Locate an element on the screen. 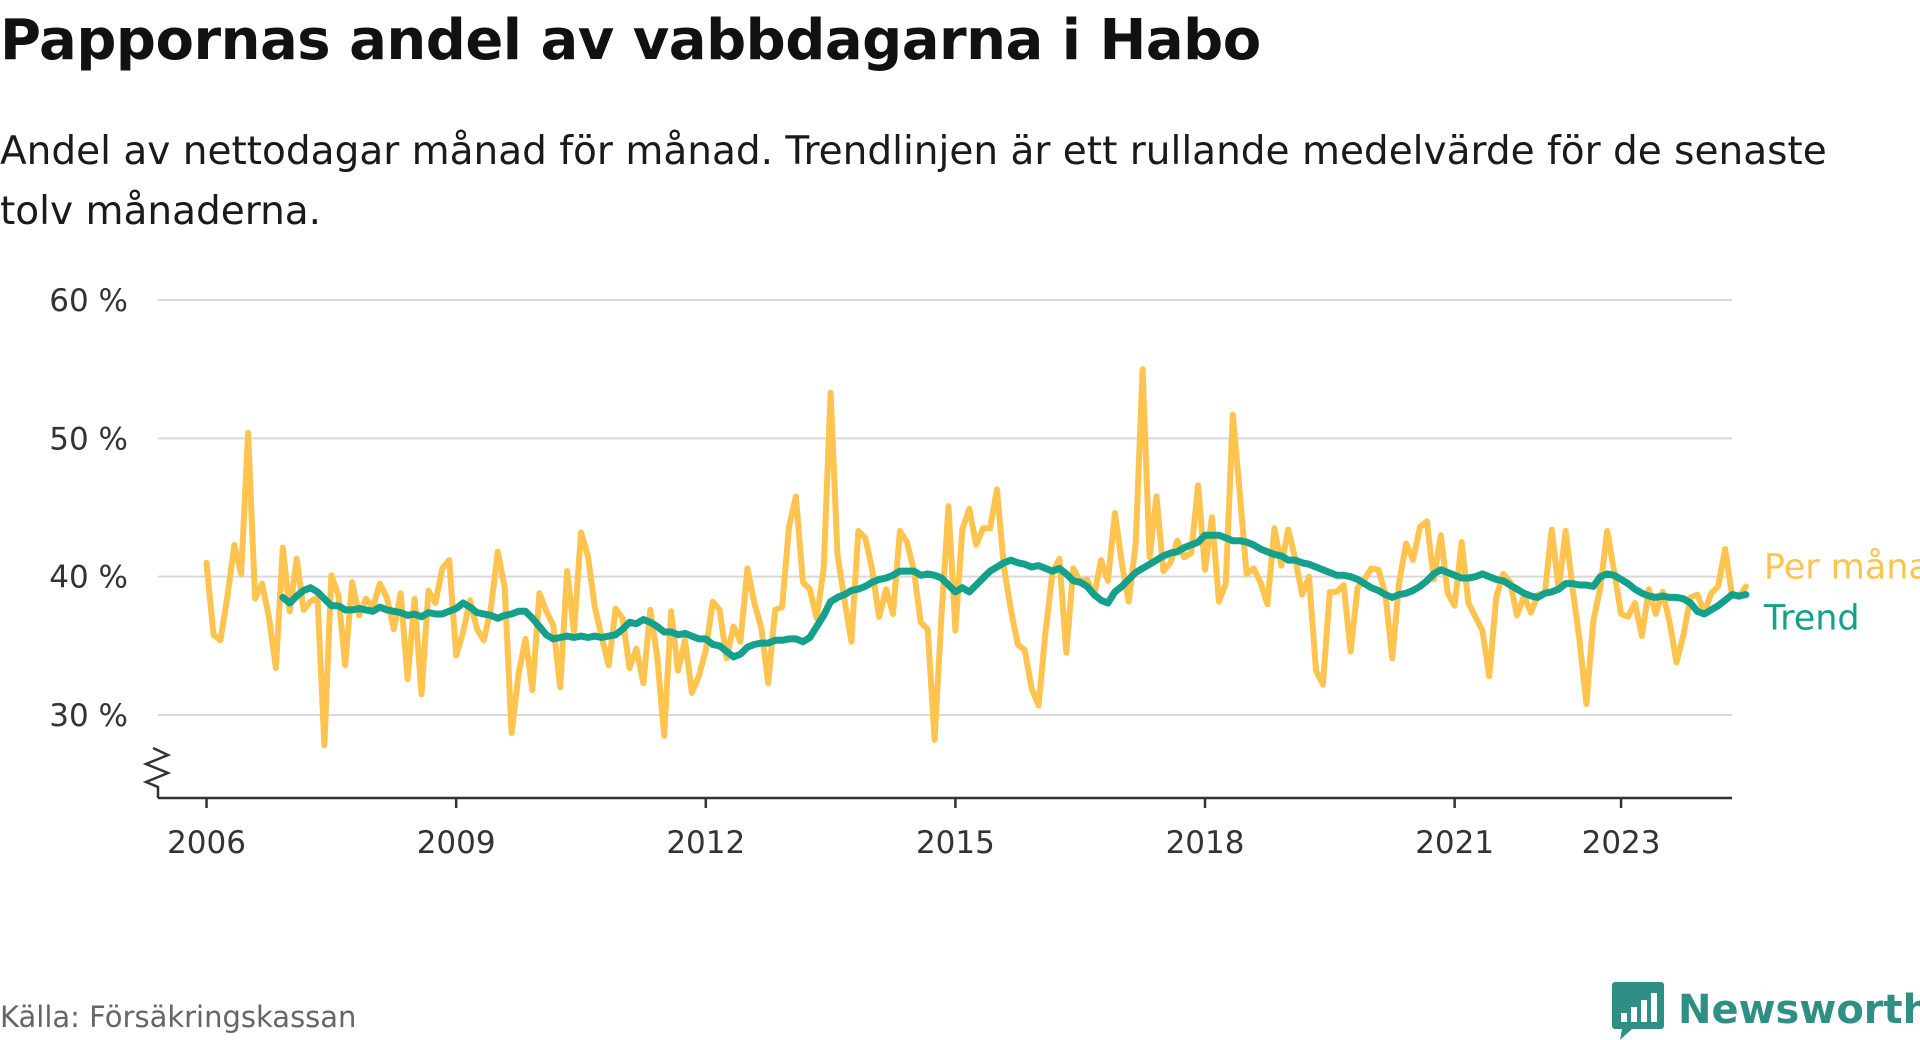  x-tick-label: 2023 is located at coordinates (1621, 843).